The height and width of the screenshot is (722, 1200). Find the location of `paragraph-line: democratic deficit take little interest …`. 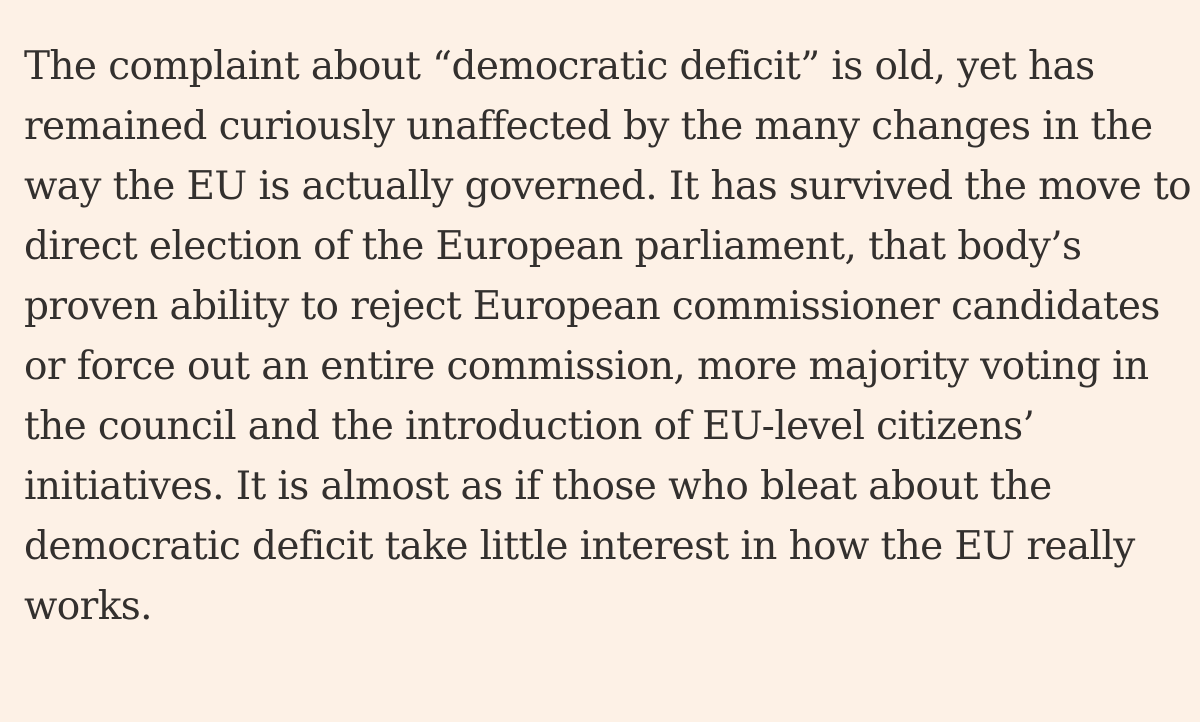

paragraph-line: democratic deficit take little interest … is located at coordinates (579, 546).